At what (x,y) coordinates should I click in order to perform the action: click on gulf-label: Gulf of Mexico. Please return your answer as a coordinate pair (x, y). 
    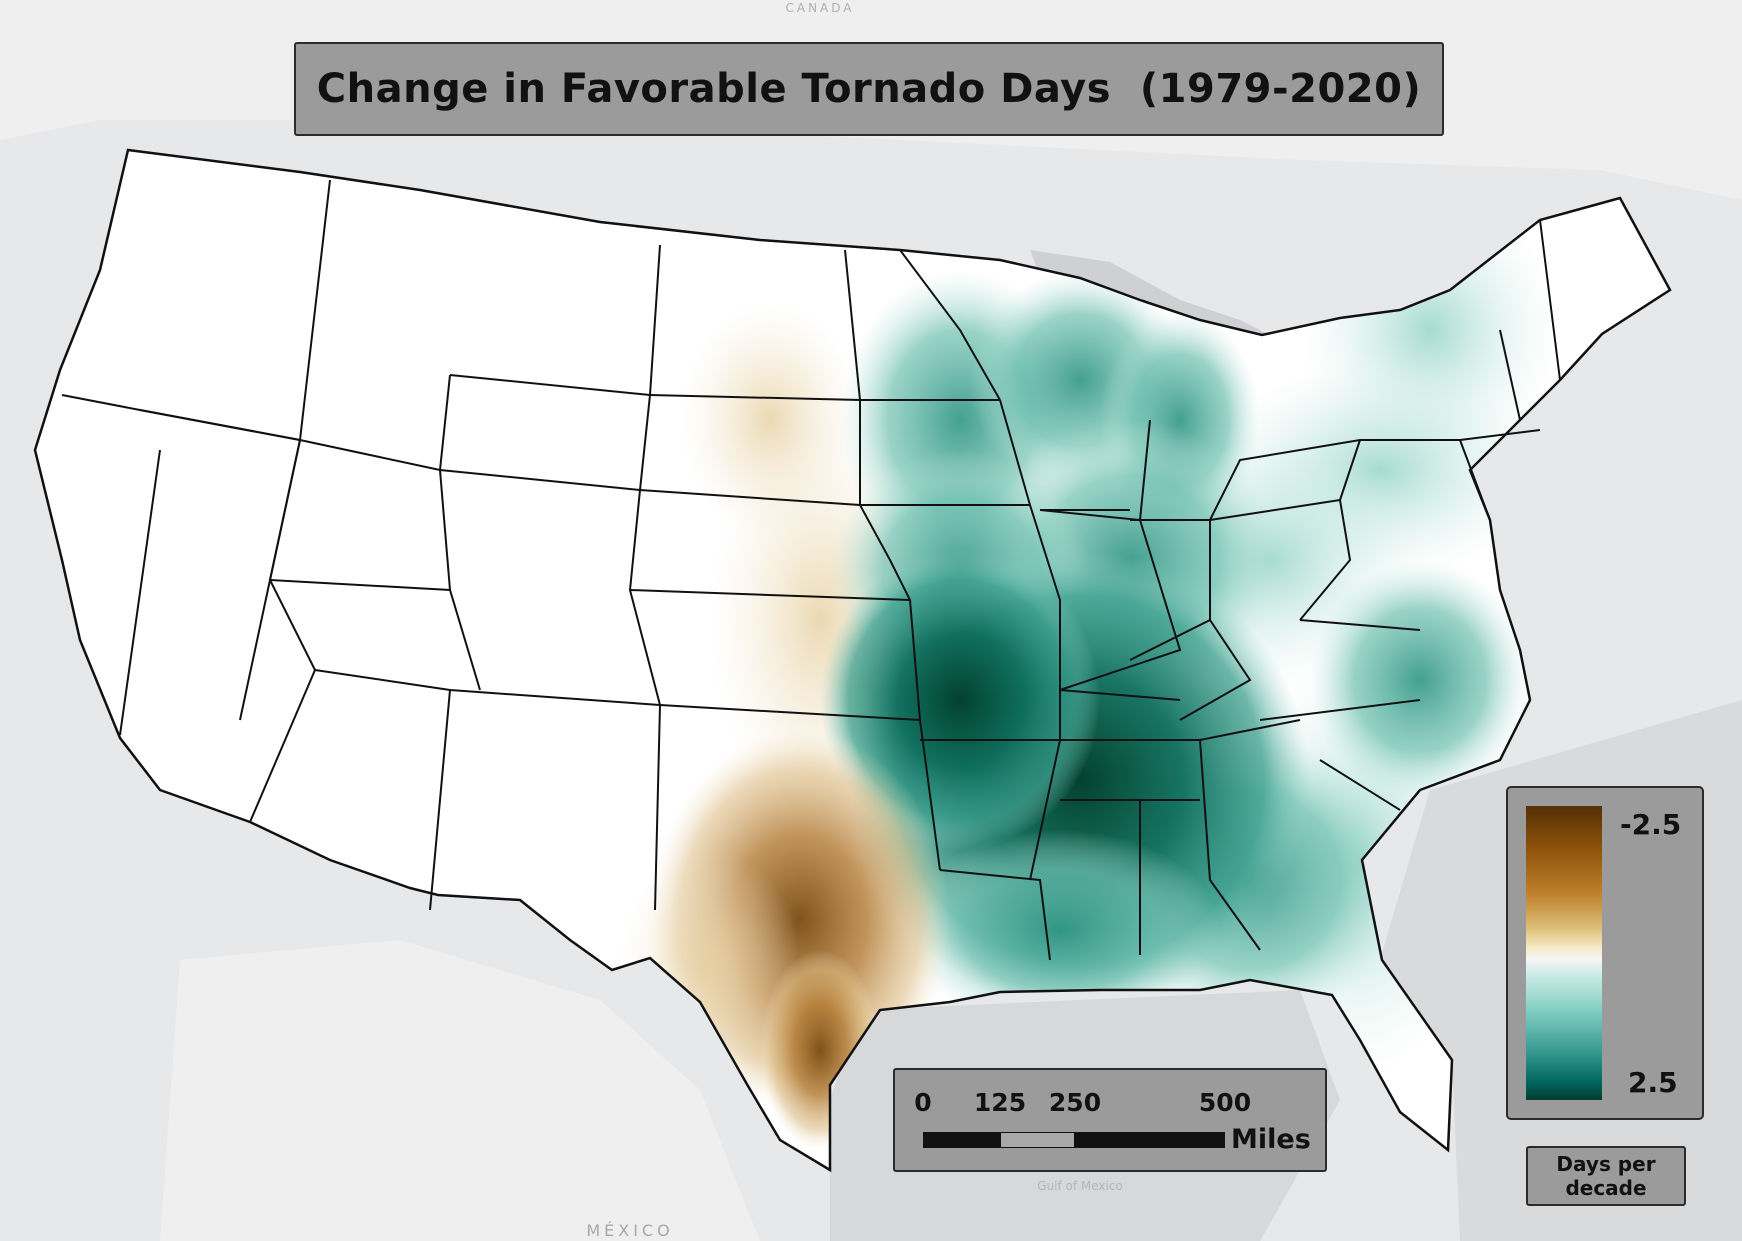
    Looking at the image, I should click on (1080, 1186).